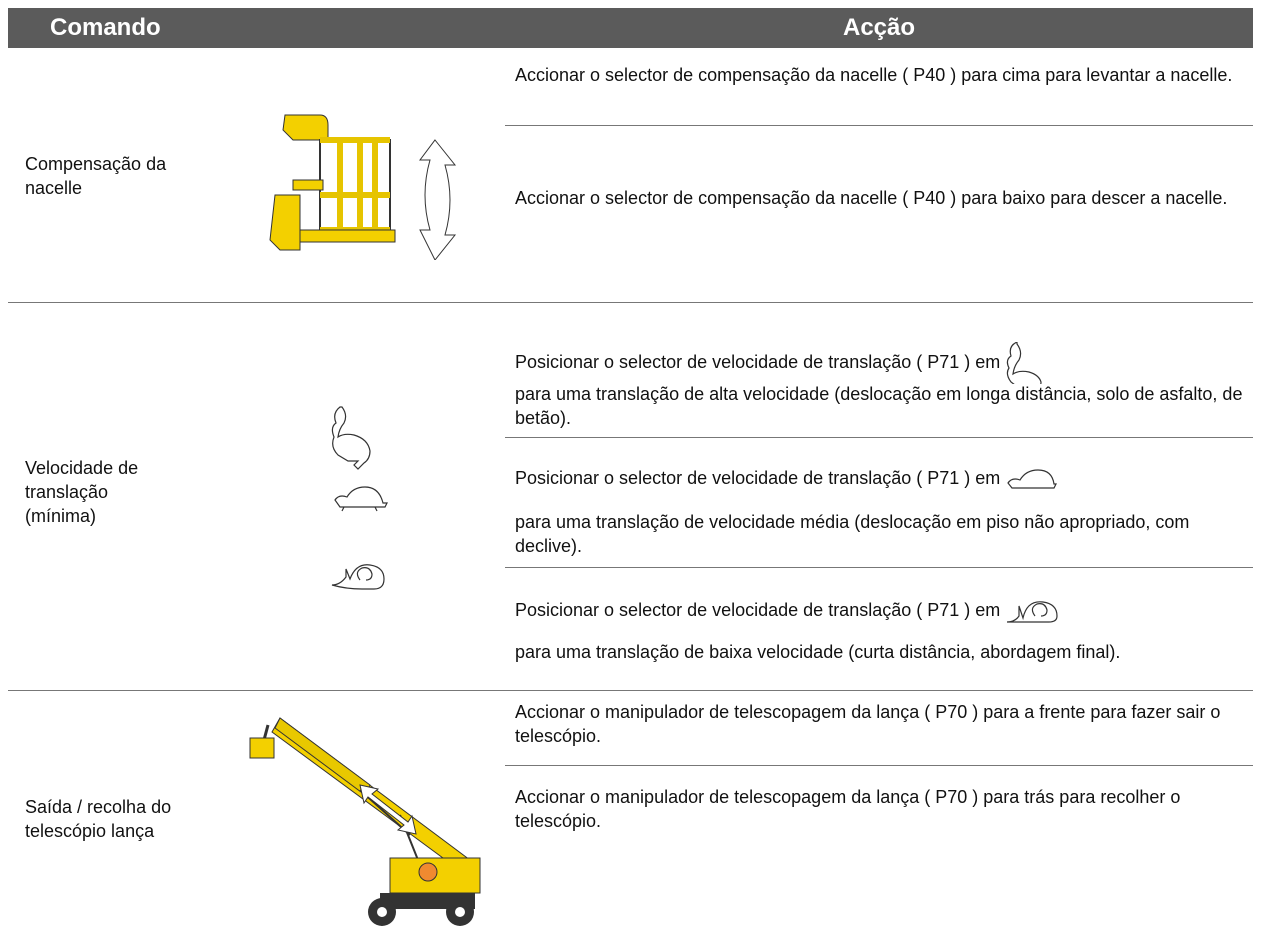 This screenshot has width=1267, height=937. Describe the element at coordinates (359, 498) in the screenshot. I see `speed-icons` at that location.